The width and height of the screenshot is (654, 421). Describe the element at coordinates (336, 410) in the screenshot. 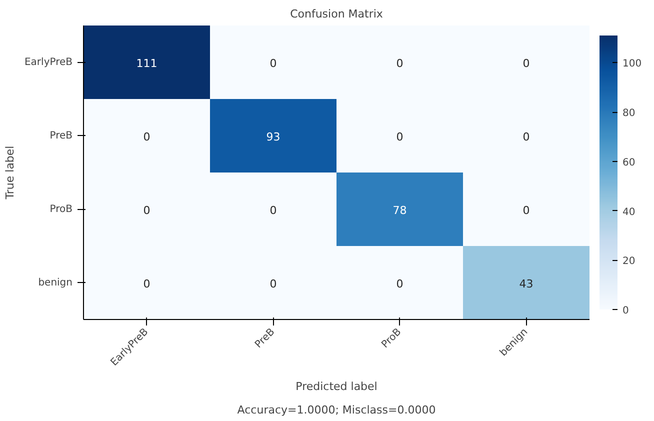

I see `text: Accuracy=1.0000; Misclass=0.0000` at that location.